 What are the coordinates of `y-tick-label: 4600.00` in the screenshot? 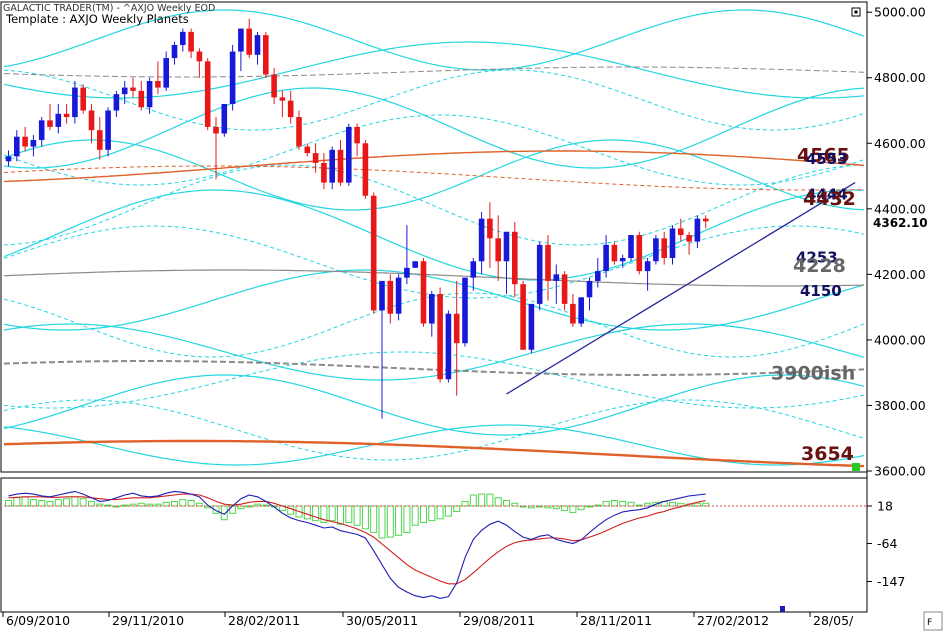 It's located at (900, 143).